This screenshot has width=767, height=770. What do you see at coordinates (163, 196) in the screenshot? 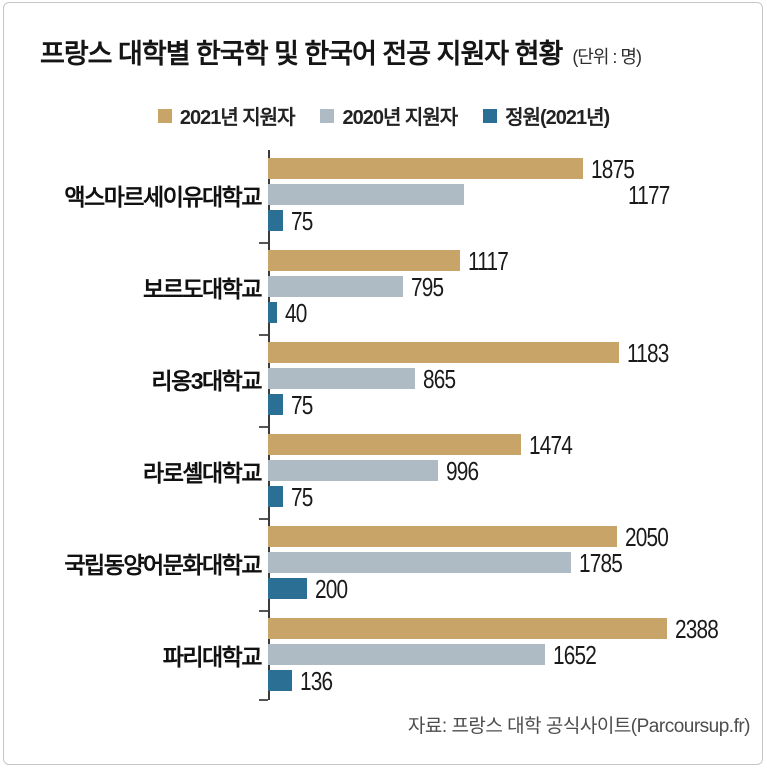
I see `category-label: 액스마르세이유대학교` at bounding box center [163, 196].